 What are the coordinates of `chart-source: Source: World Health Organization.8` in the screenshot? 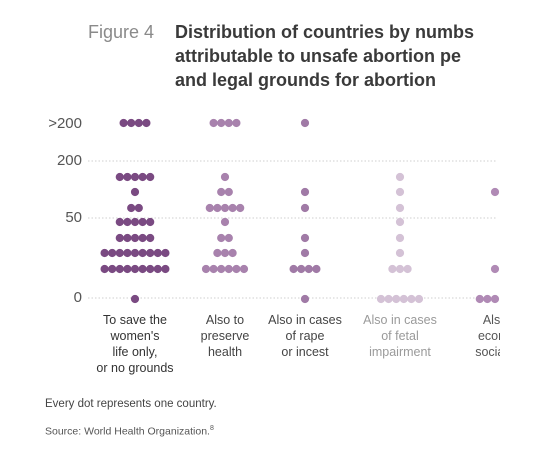 It's located at (129, 431).